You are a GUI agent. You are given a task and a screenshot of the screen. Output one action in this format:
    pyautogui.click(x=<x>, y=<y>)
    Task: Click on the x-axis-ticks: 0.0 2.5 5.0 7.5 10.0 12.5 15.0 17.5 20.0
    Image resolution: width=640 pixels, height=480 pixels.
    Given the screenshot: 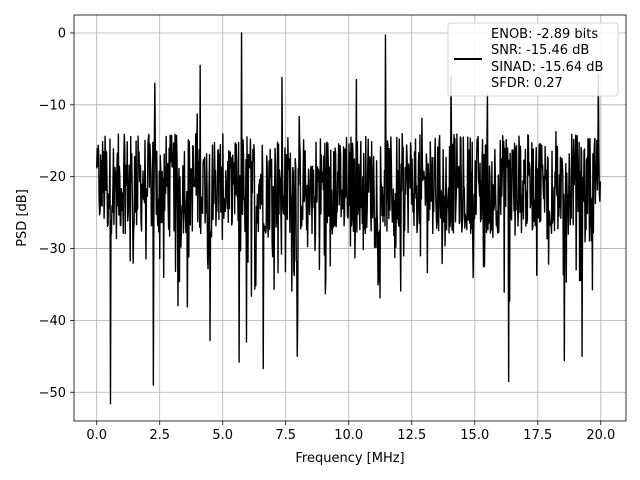 What is the action you would take?
    pyautogui.click(x=350, y=432)
    